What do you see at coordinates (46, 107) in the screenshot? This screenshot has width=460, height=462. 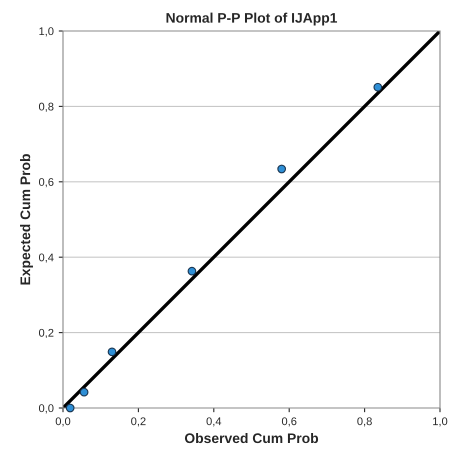 I see `y-tick-label: 0,8` at bounding box center [46, 107].